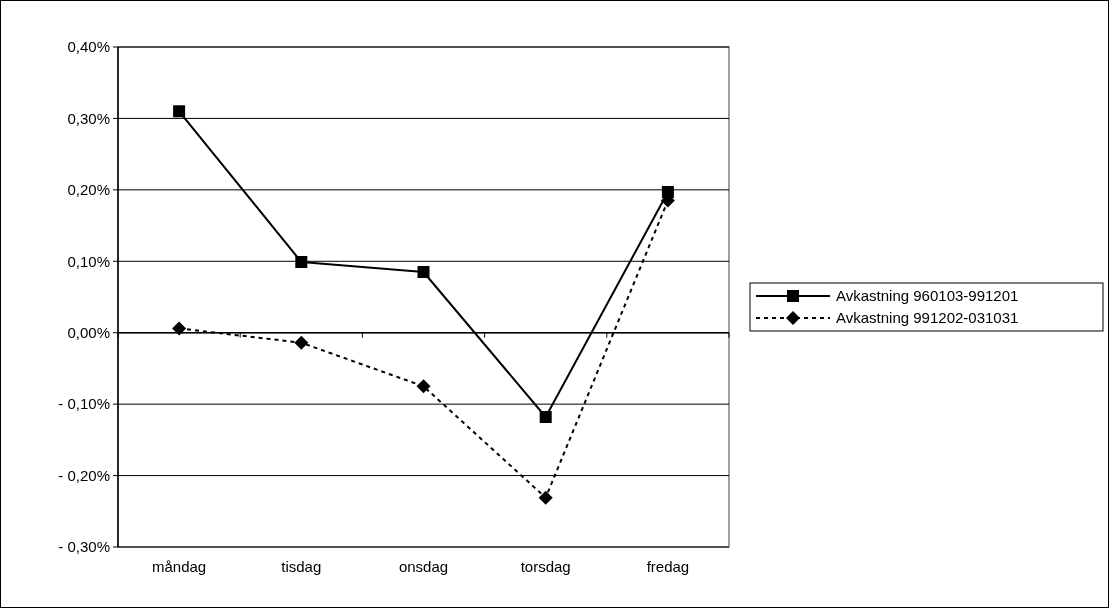 The image size is (1109, 608). What do you see at coordinates (88, 332) in the screenshot?
I see `y-tick-label: 0,00%` at bounding box center [88, 332].